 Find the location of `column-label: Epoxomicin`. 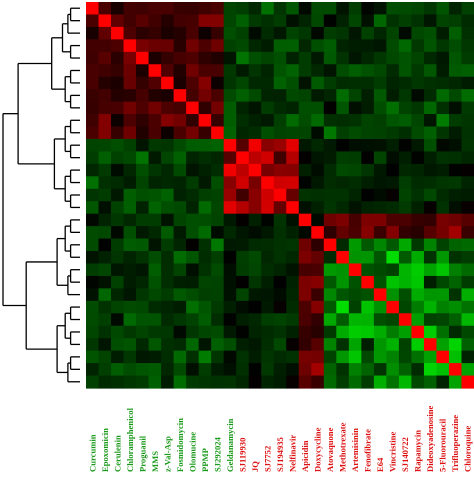

column-label: Epoxomicin is located at coordinates (105, 450).